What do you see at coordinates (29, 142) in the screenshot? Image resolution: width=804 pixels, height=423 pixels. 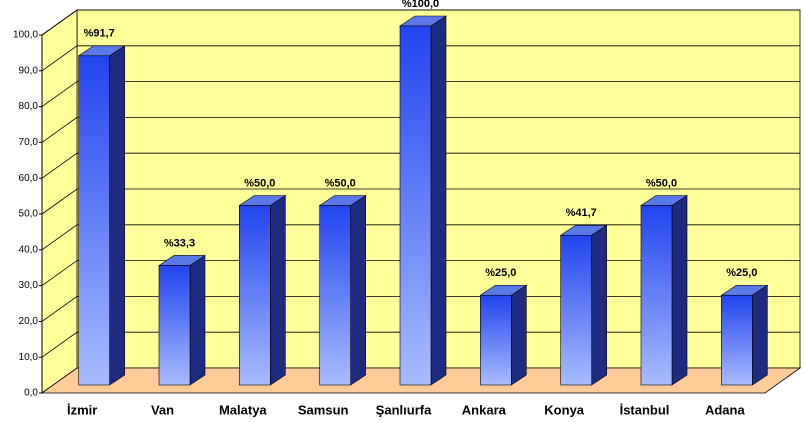 I see `y-tick-label: 70,0` at bounding box center [29, 142].